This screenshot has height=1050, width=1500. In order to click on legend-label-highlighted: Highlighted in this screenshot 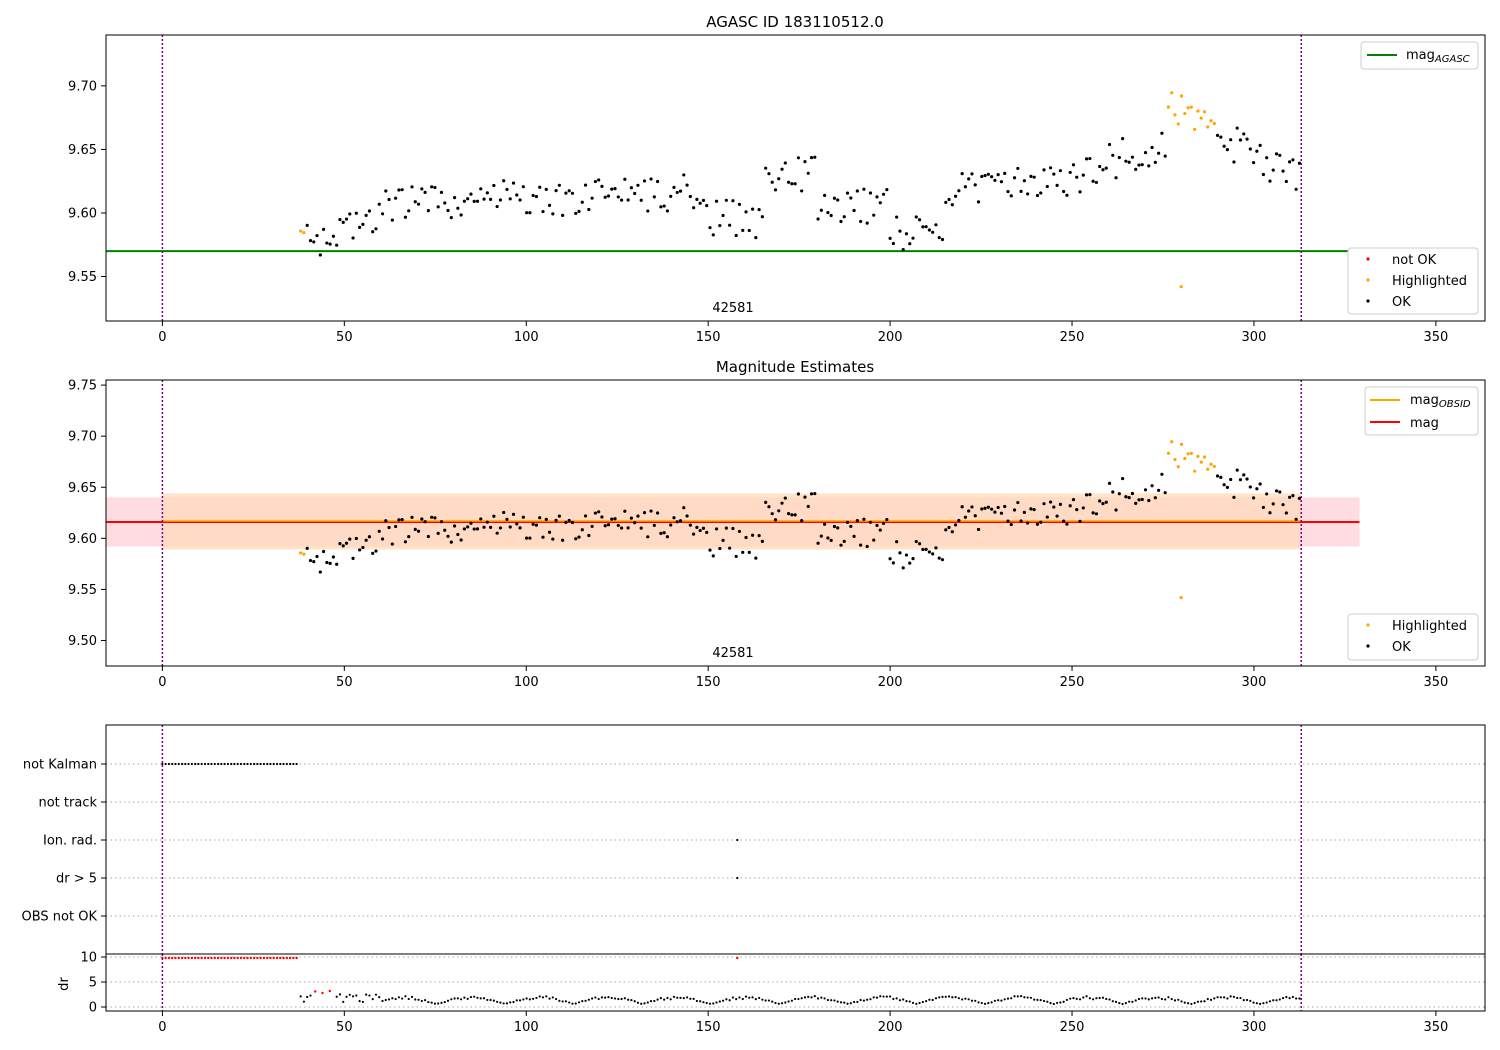, I will do `click(1429, 281)`.